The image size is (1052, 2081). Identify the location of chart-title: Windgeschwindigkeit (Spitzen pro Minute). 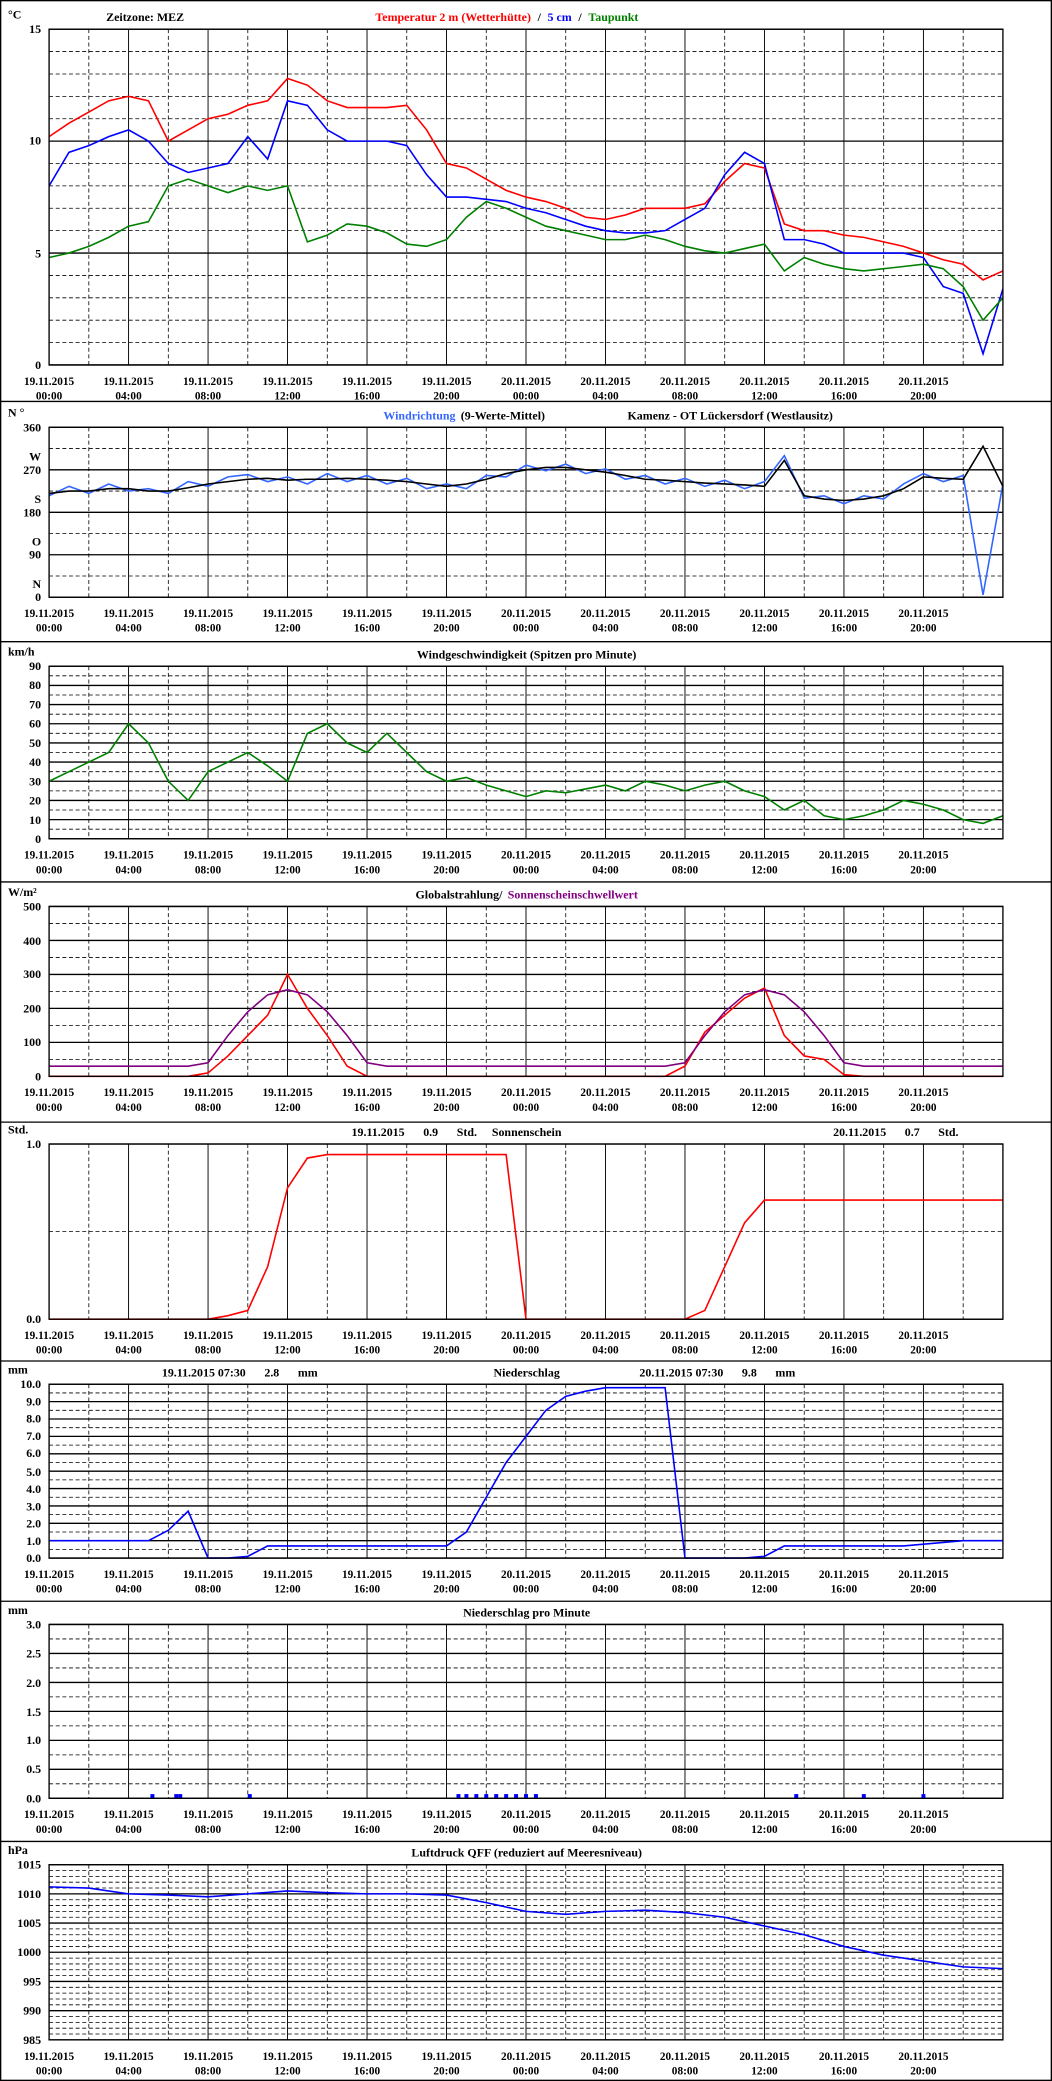
(526, 654).